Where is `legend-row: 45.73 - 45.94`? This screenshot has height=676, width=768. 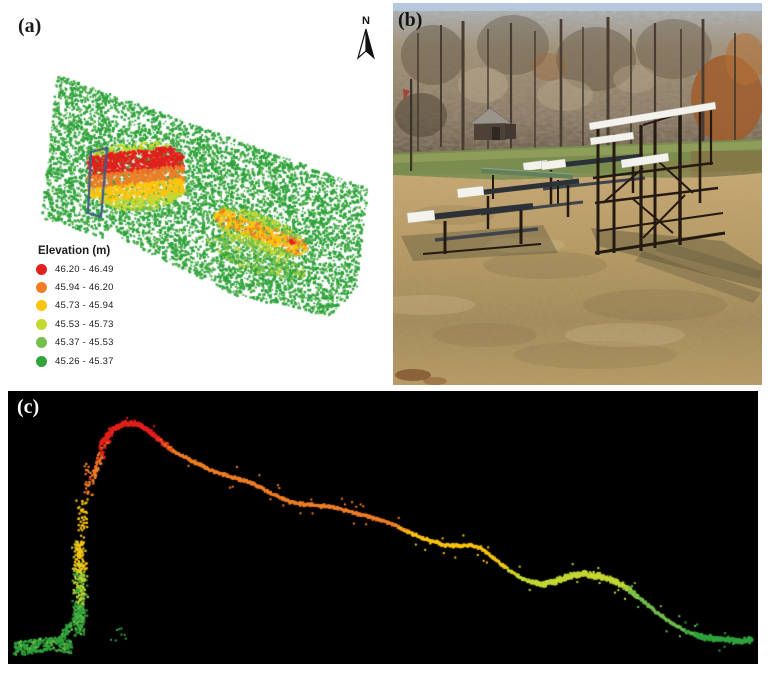
legend-row: 45.73 - 45.94 is located at coordinates (96, 306).